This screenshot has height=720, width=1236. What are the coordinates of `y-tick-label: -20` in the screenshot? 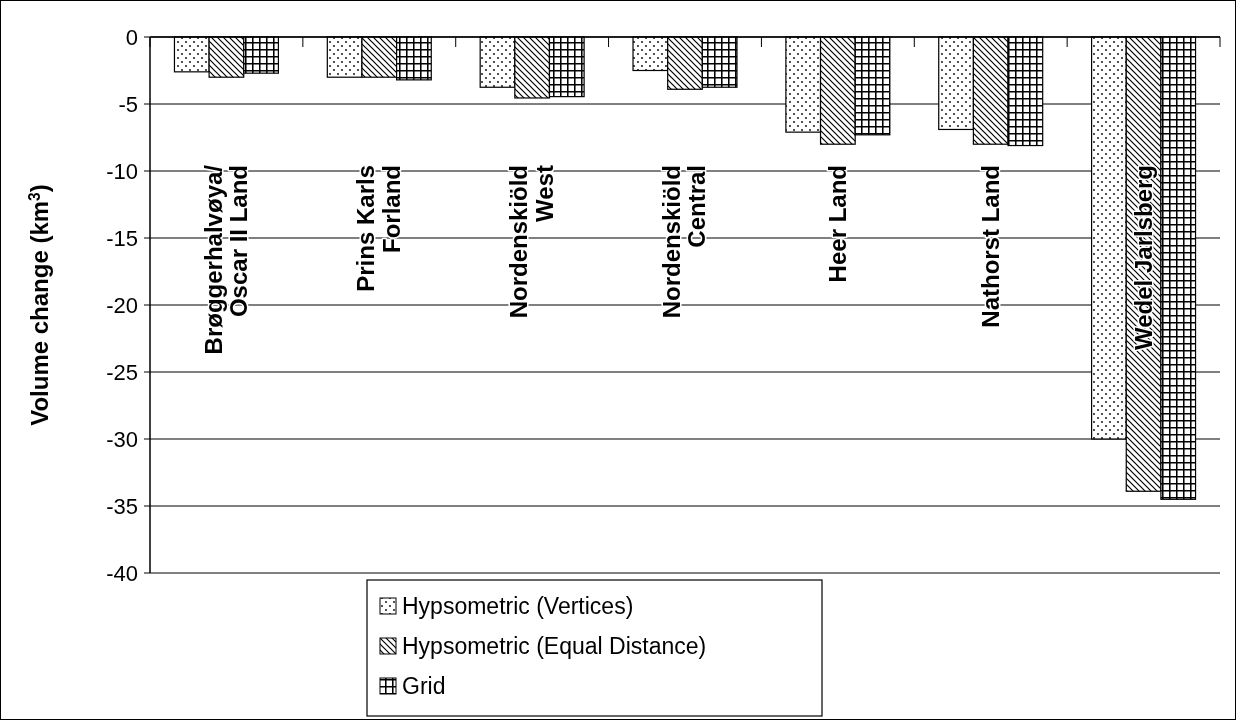 It's located at (122, 305).